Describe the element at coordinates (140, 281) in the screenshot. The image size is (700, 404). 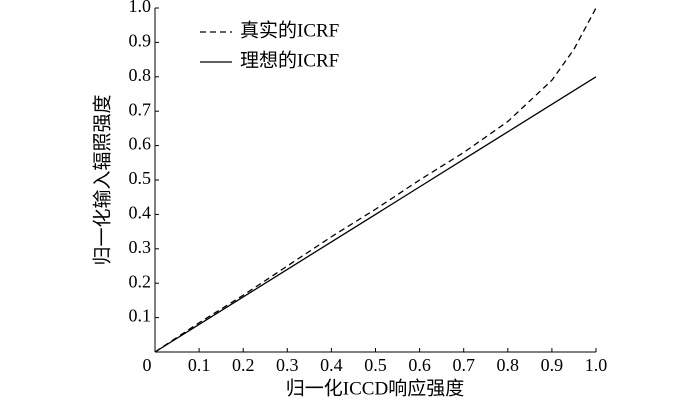
I see `y-tick-label: 0.2` at that location.